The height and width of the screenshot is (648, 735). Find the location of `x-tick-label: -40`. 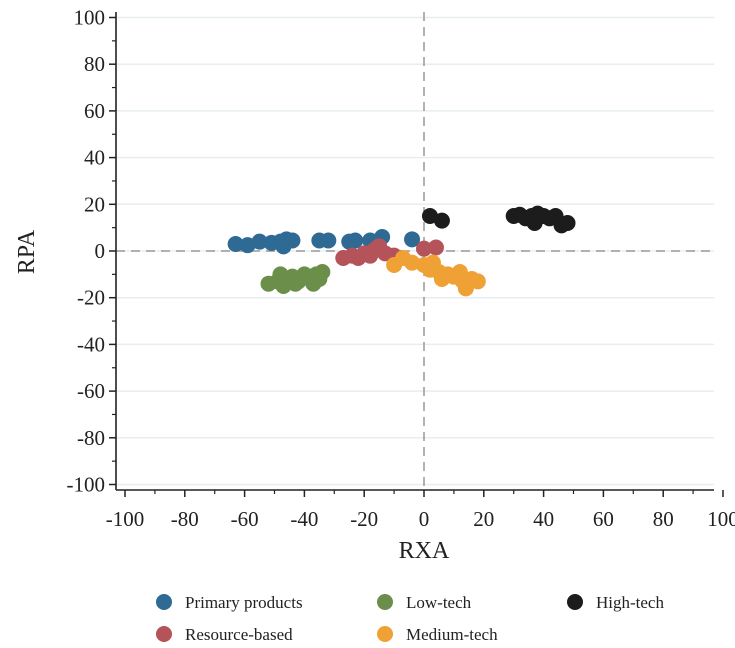

x-tick-label: -40 is located at coordinates (304, 519).